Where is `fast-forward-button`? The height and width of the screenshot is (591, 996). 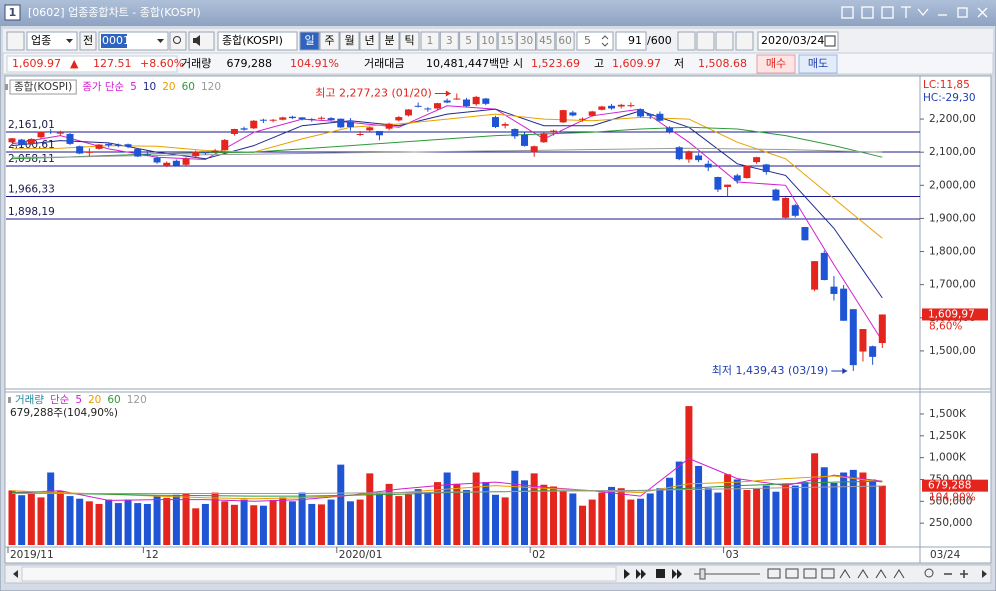 fast-forward-button is located at coordinates (641, 574).